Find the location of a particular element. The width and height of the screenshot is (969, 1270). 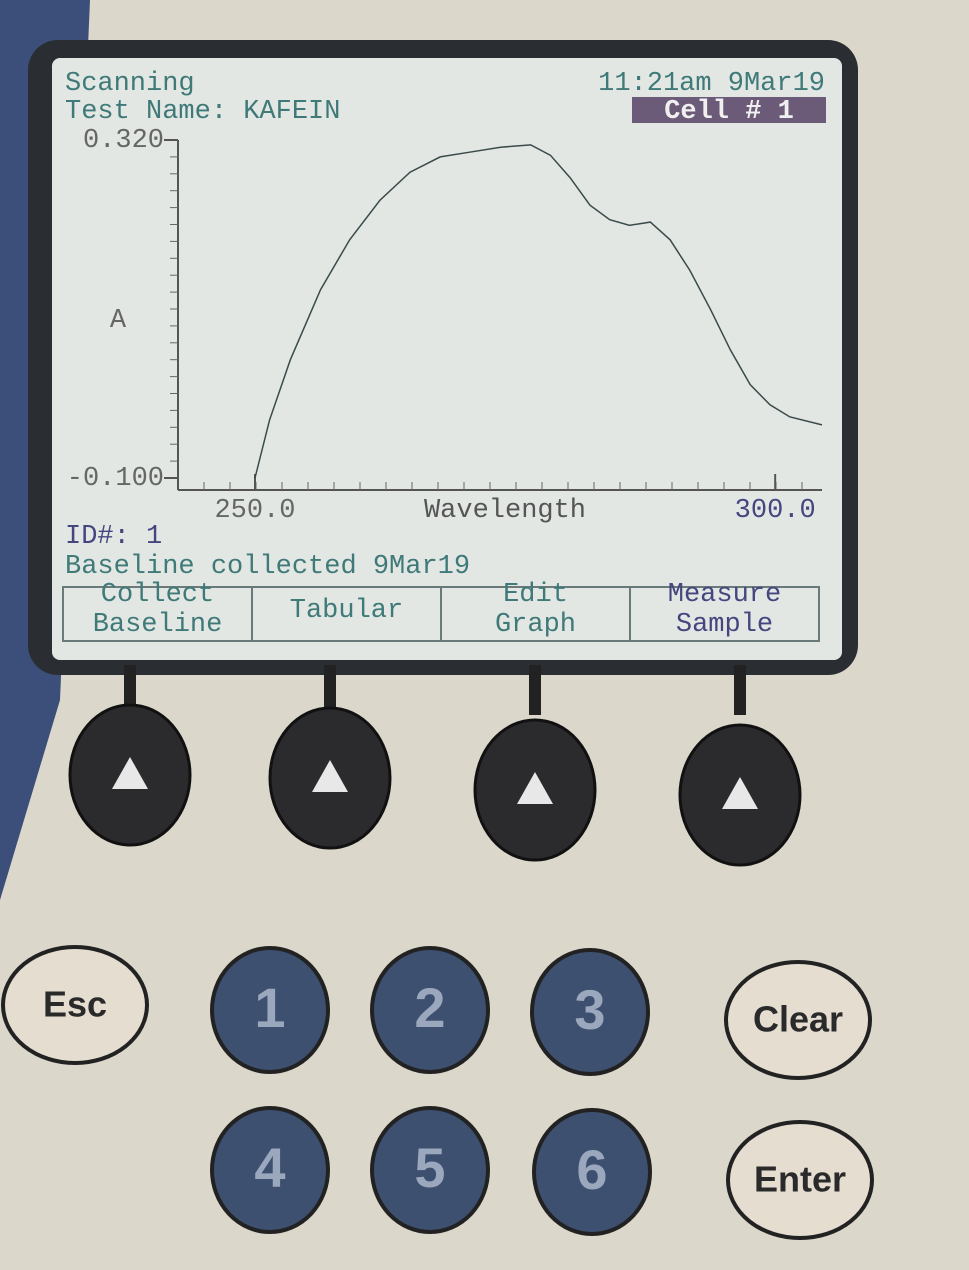

key-label: Clear is located at coordinates (798, 1019).